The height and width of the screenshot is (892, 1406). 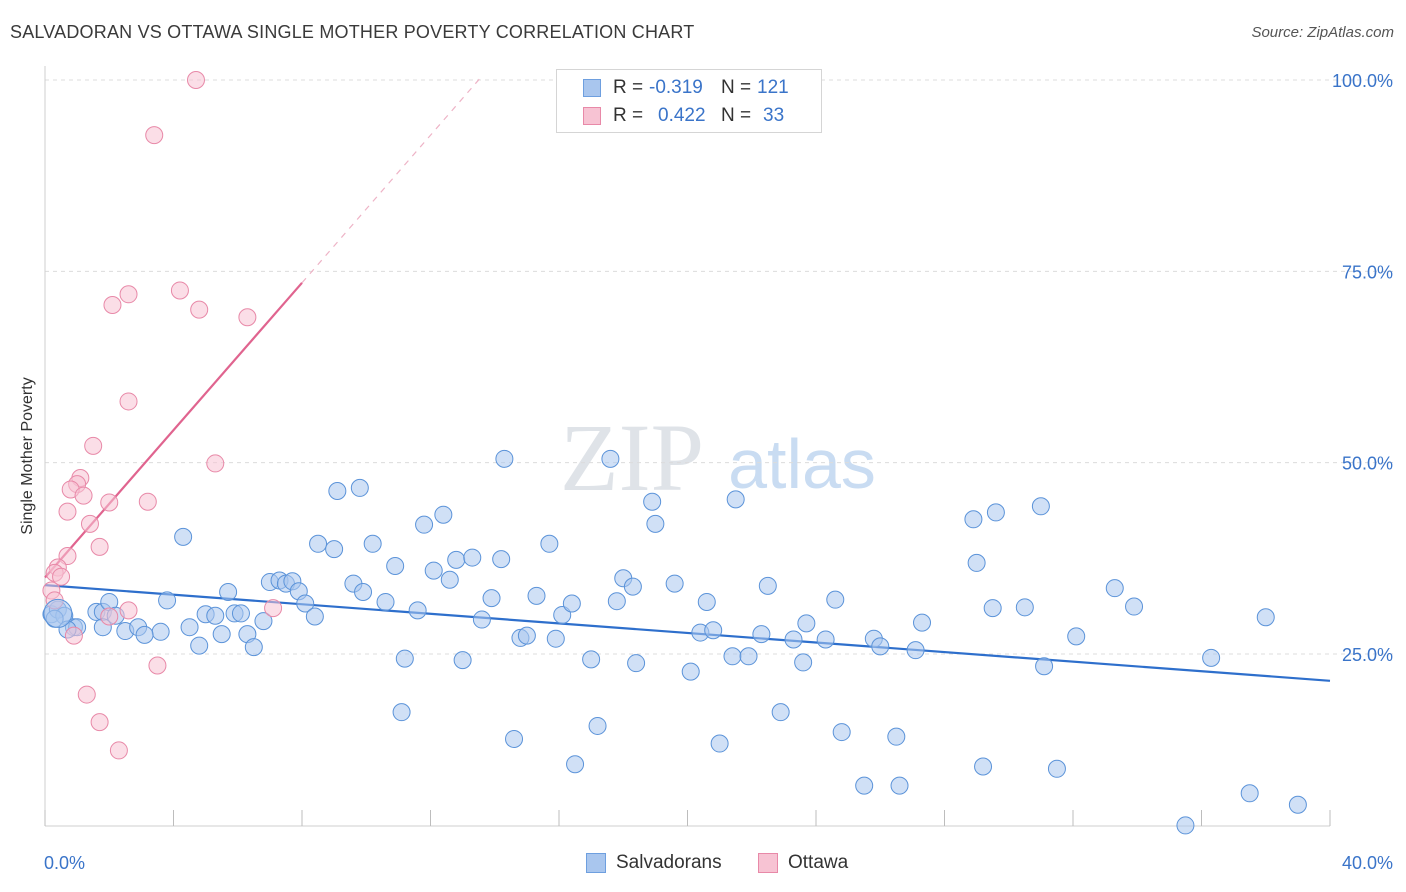 I want to click on watermark-atlas: atlas, so click(x=802, y=464).